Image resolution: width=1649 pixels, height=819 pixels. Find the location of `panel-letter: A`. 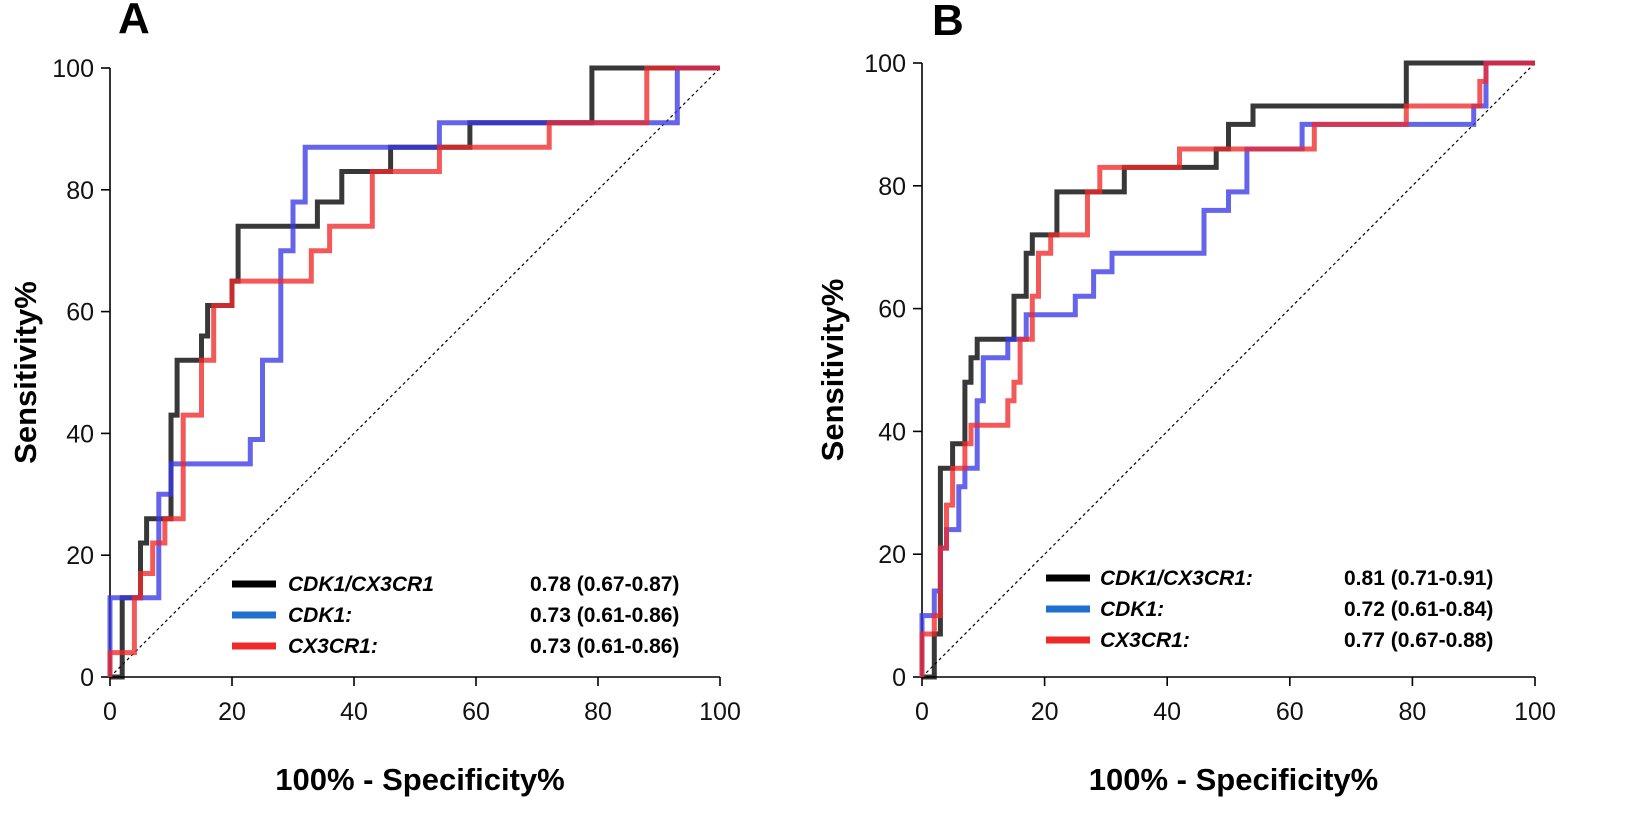

panel-letter: A is located at coordinates (134, 21).